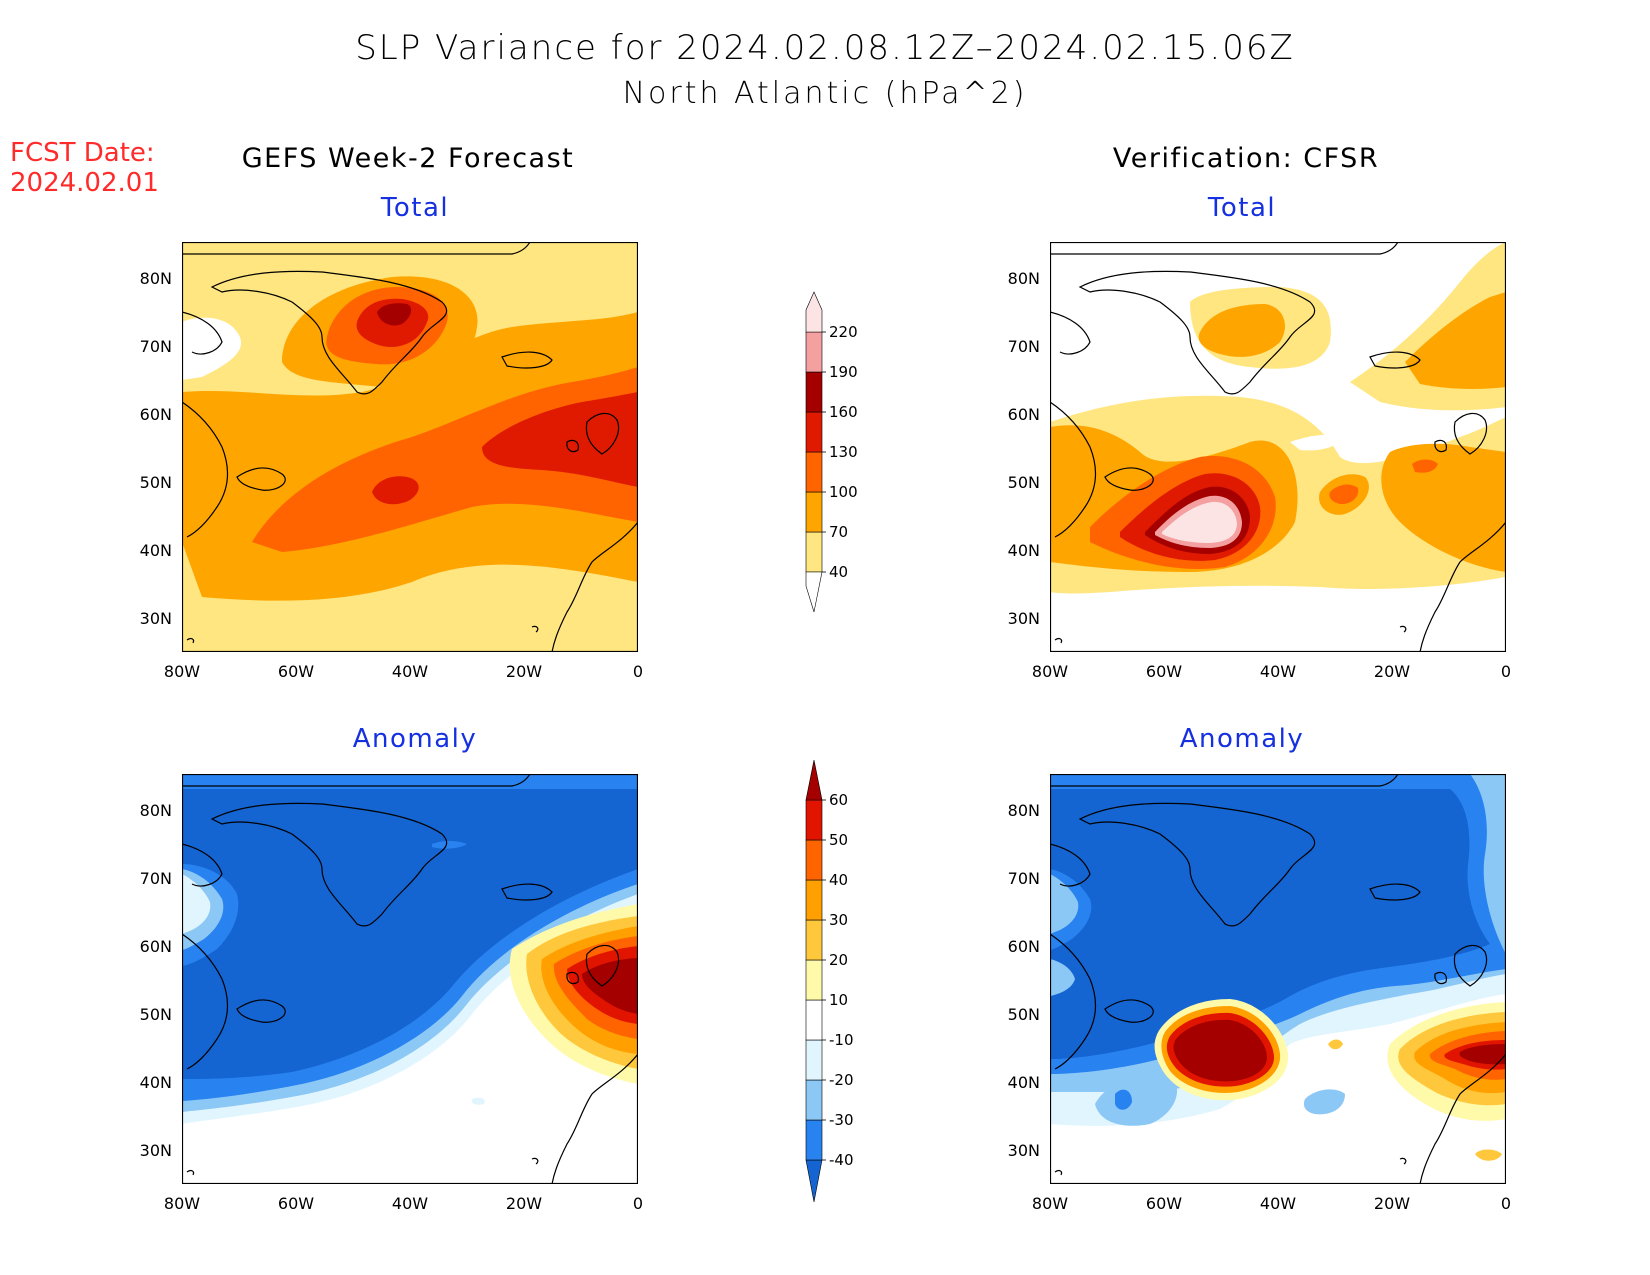 This screenshot has height=1275, width=1650. Describe the element at coordinates (182, 671) in the screenshot. I see `p1-lon-80w: 80W` at that location.